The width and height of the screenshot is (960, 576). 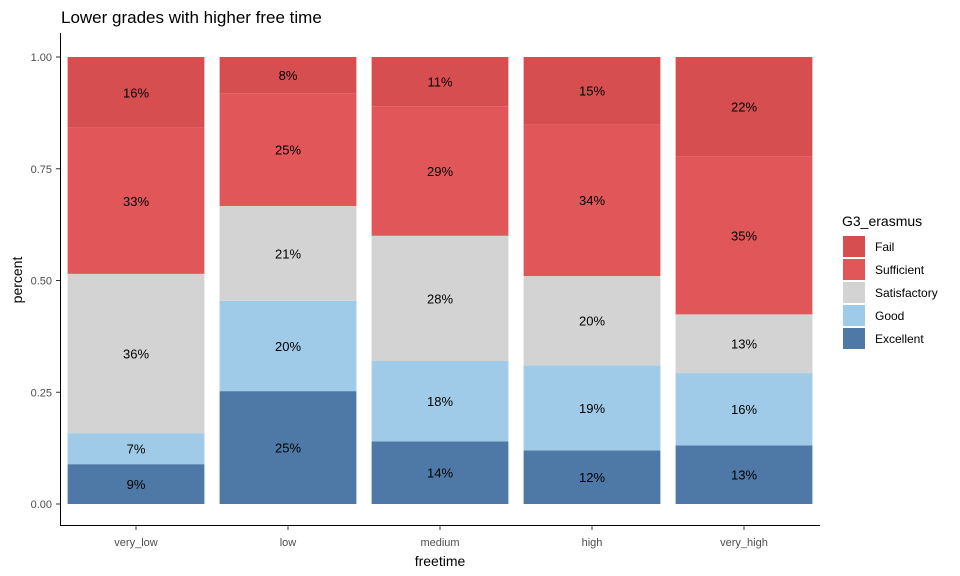 I want to click on data-label-low-sufficient: 25%, so click(x=288, y=150).